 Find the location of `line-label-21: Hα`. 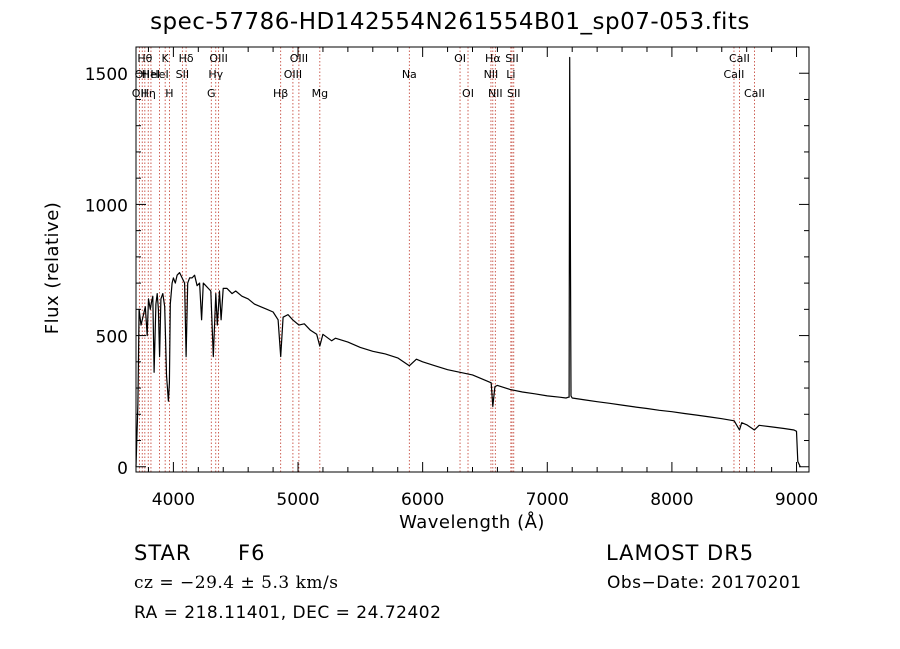

line-label-21: Hα is located at coordinates (493, 58).